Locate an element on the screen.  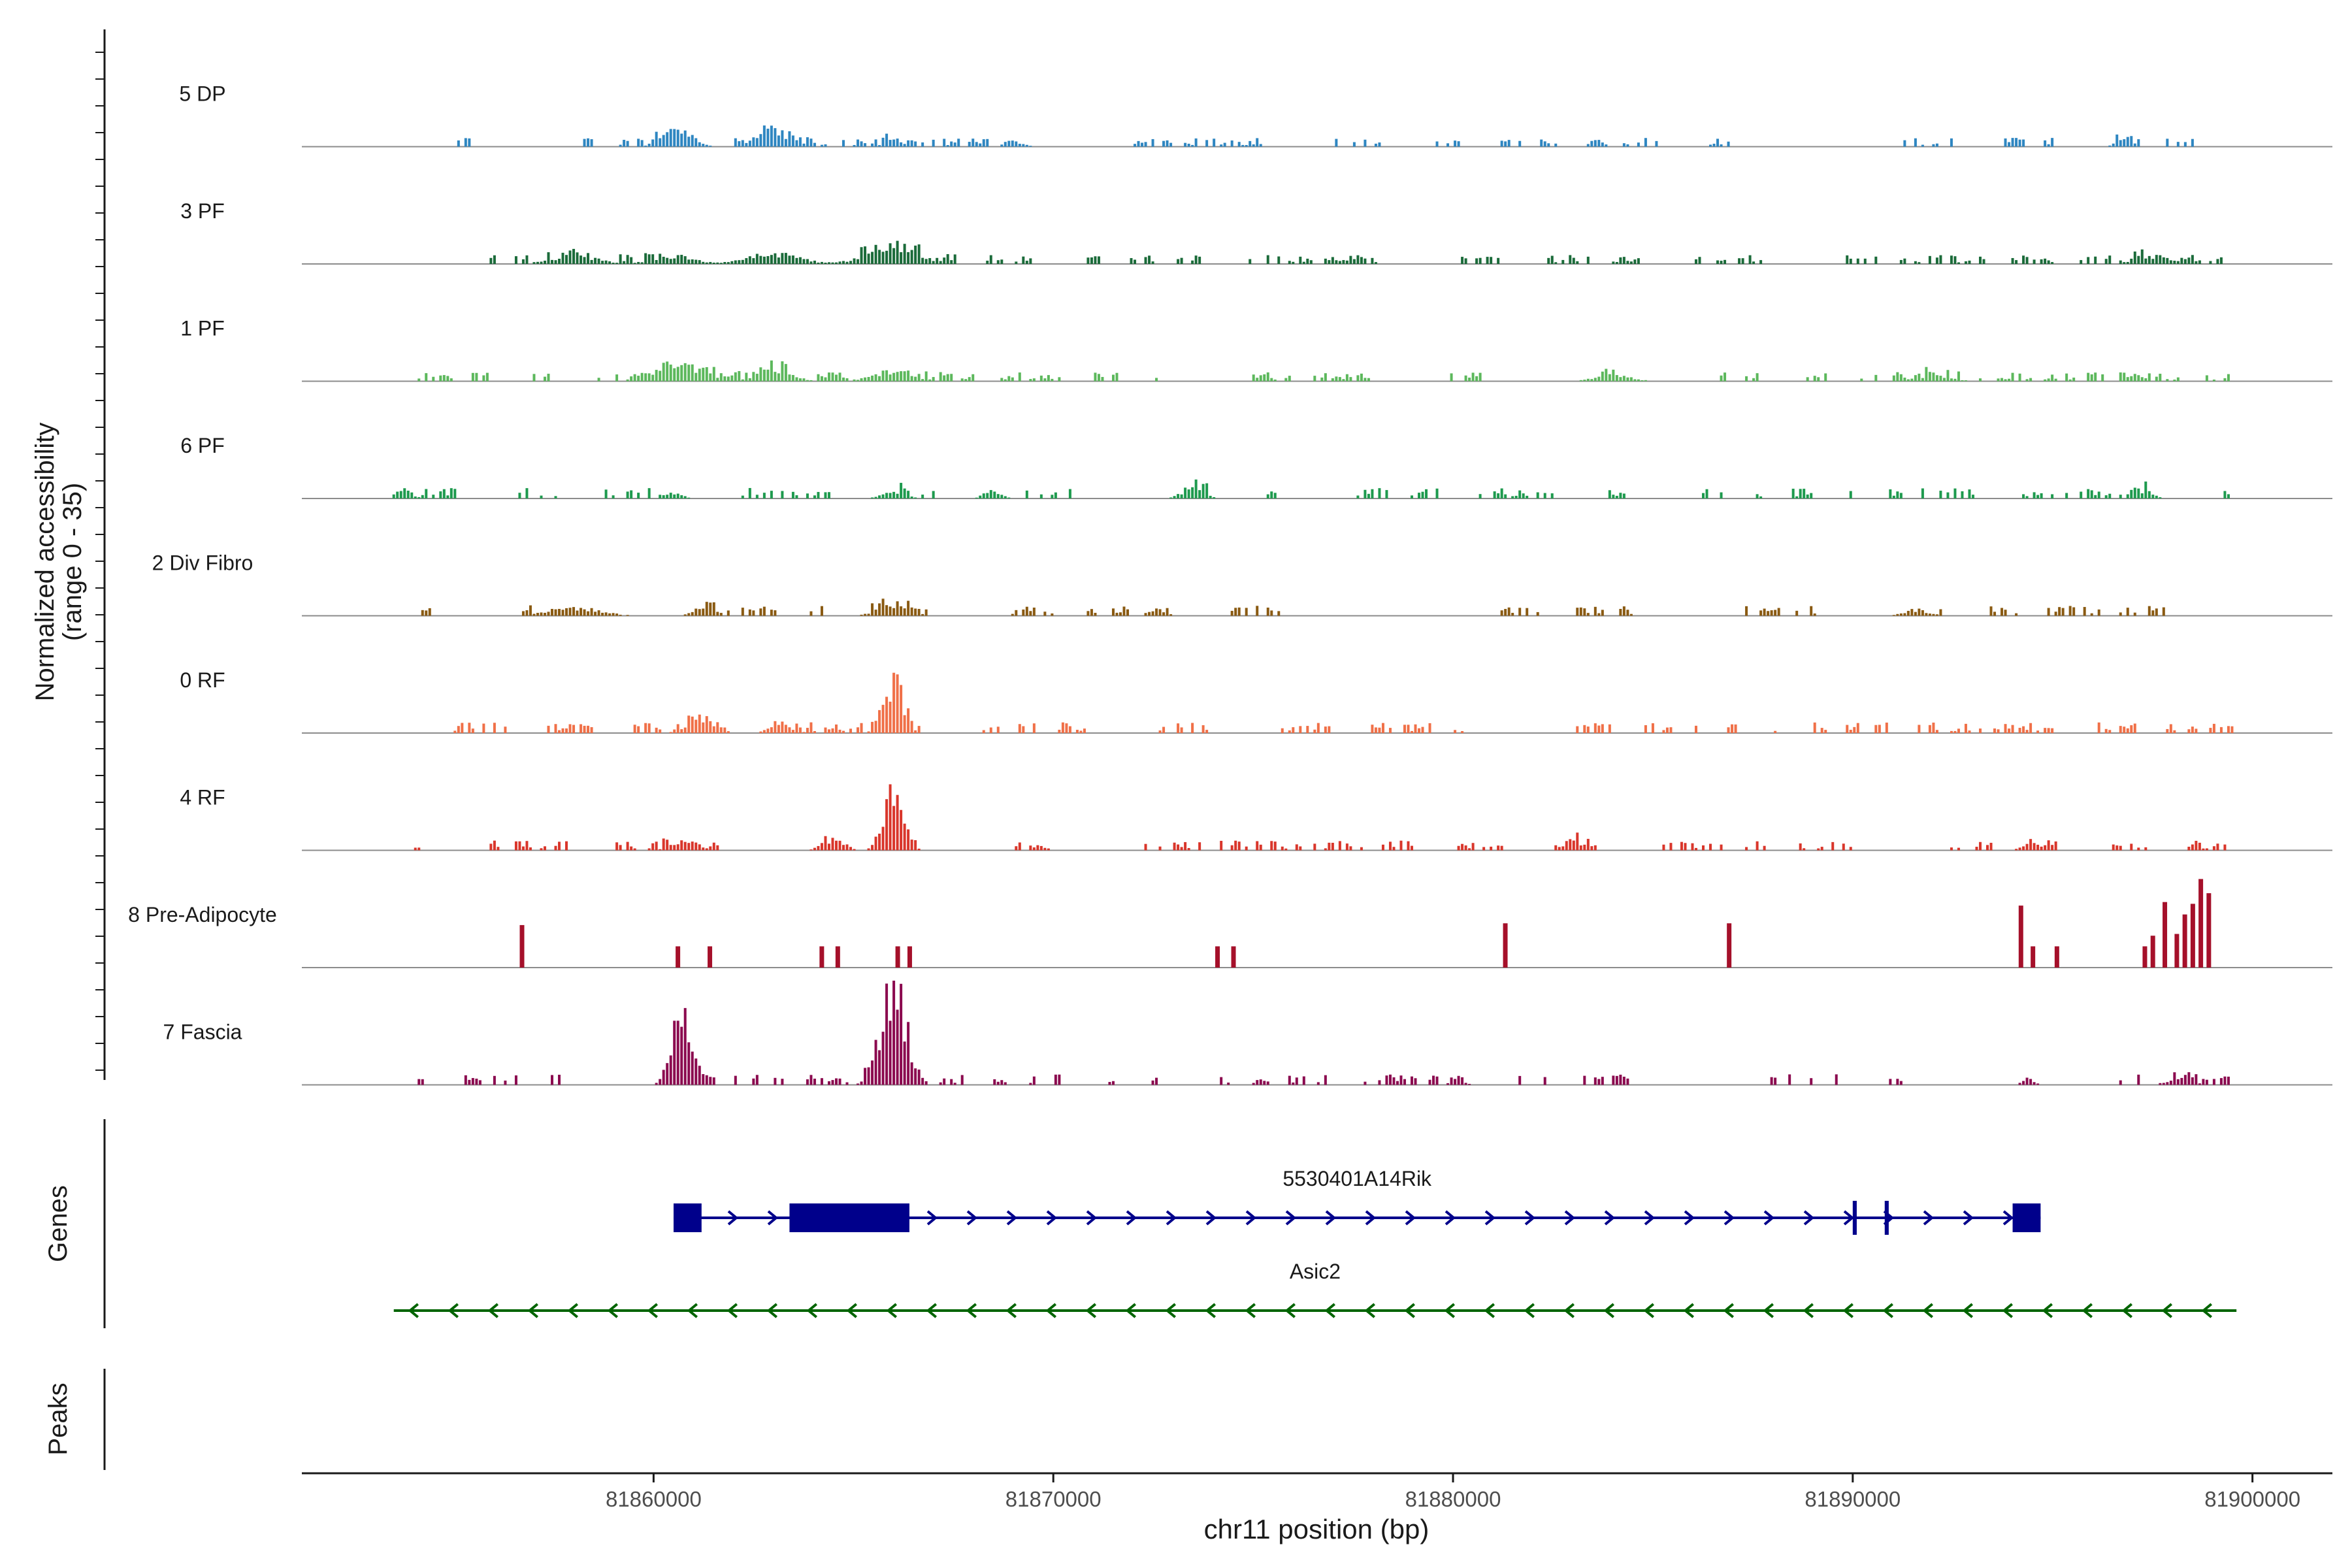
track-label: 3 PF is located at coordinates (202, 211).